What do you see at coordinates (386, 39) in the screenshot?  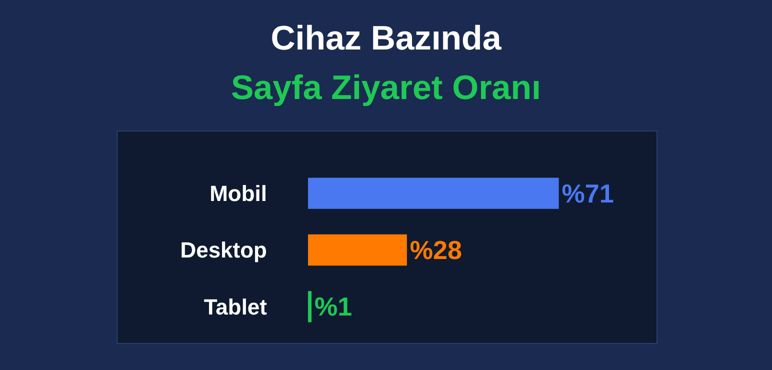 I see `chart-title: Cihaz Bazında` at bounding box center [386, 39].